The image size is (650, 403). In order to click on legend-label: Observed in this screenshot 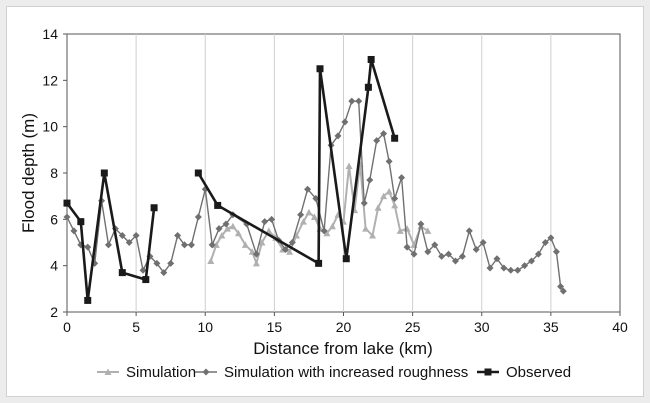, I will do `click(538, 372)`.